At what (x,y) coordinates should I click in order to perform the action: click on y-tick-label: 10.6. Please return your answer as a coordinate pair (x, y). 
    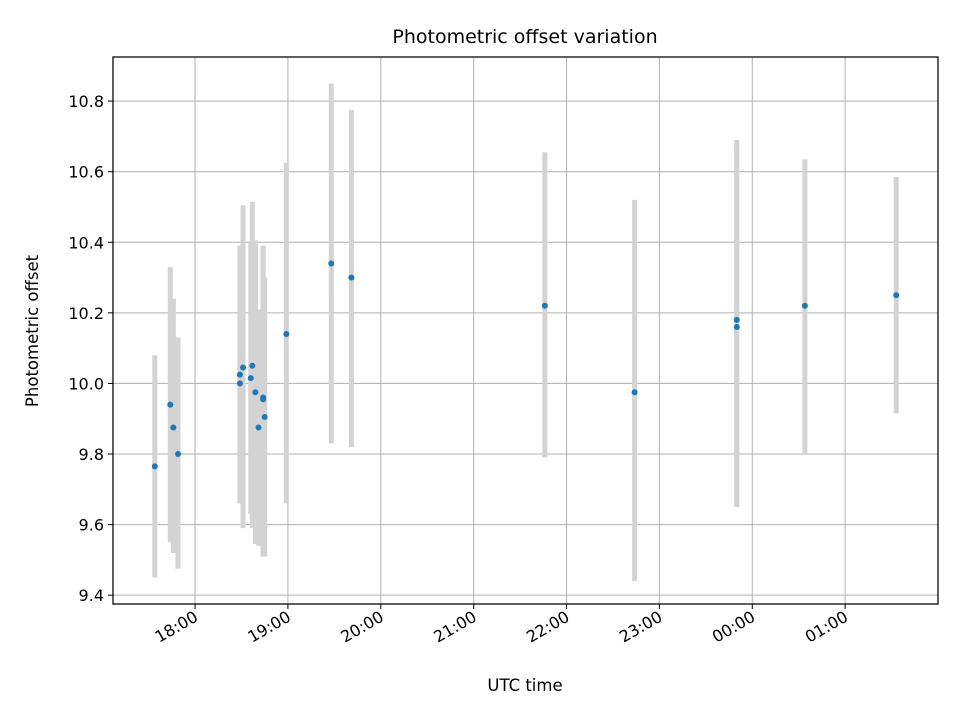
    Looking at the image, I should click on (86, 172).